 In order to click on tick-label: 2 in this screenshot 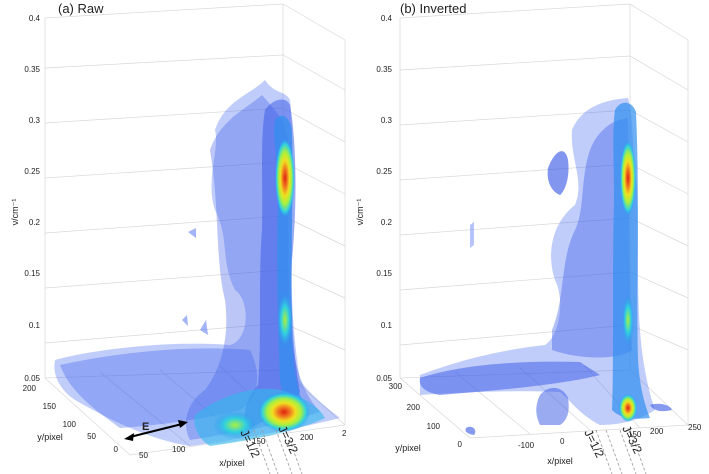, I will do `click(344, 433)`.